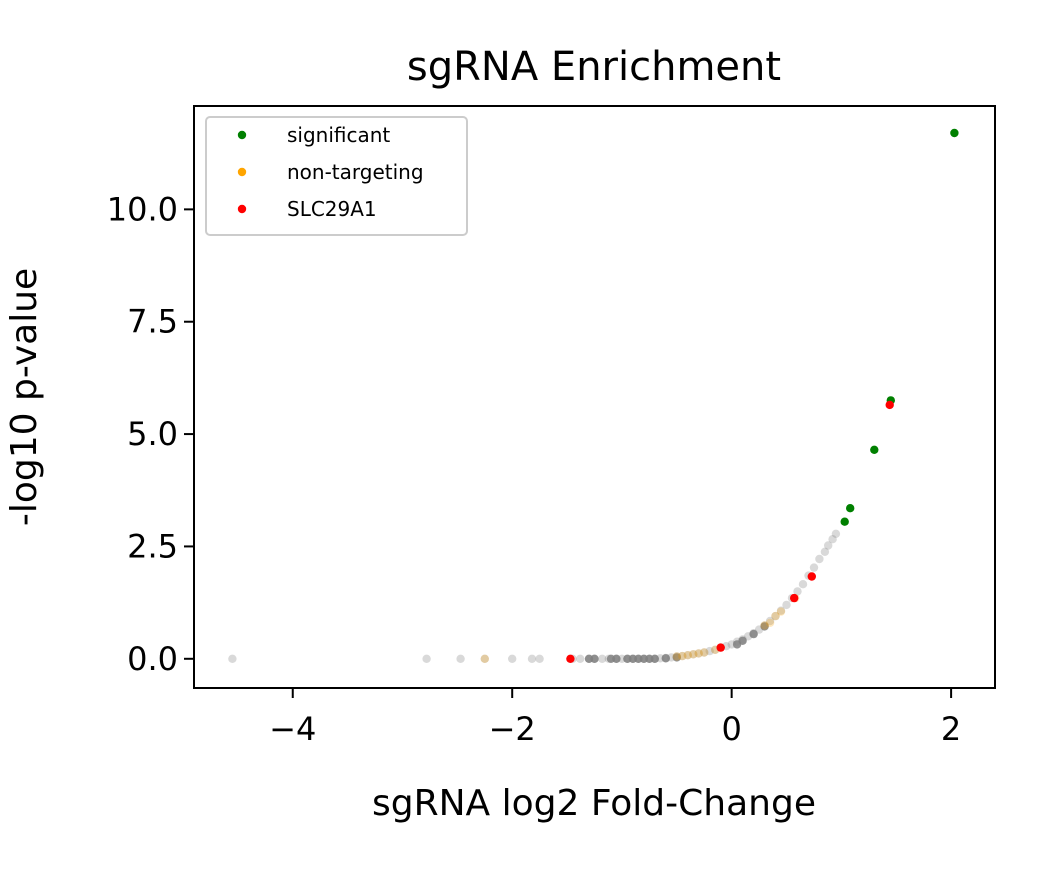 Image resolution: width=1050 pixels, height=870 pixels. I want to click on y-axis: 0.0 2.5 5.0 7.5 10.0, so click(150, 434).